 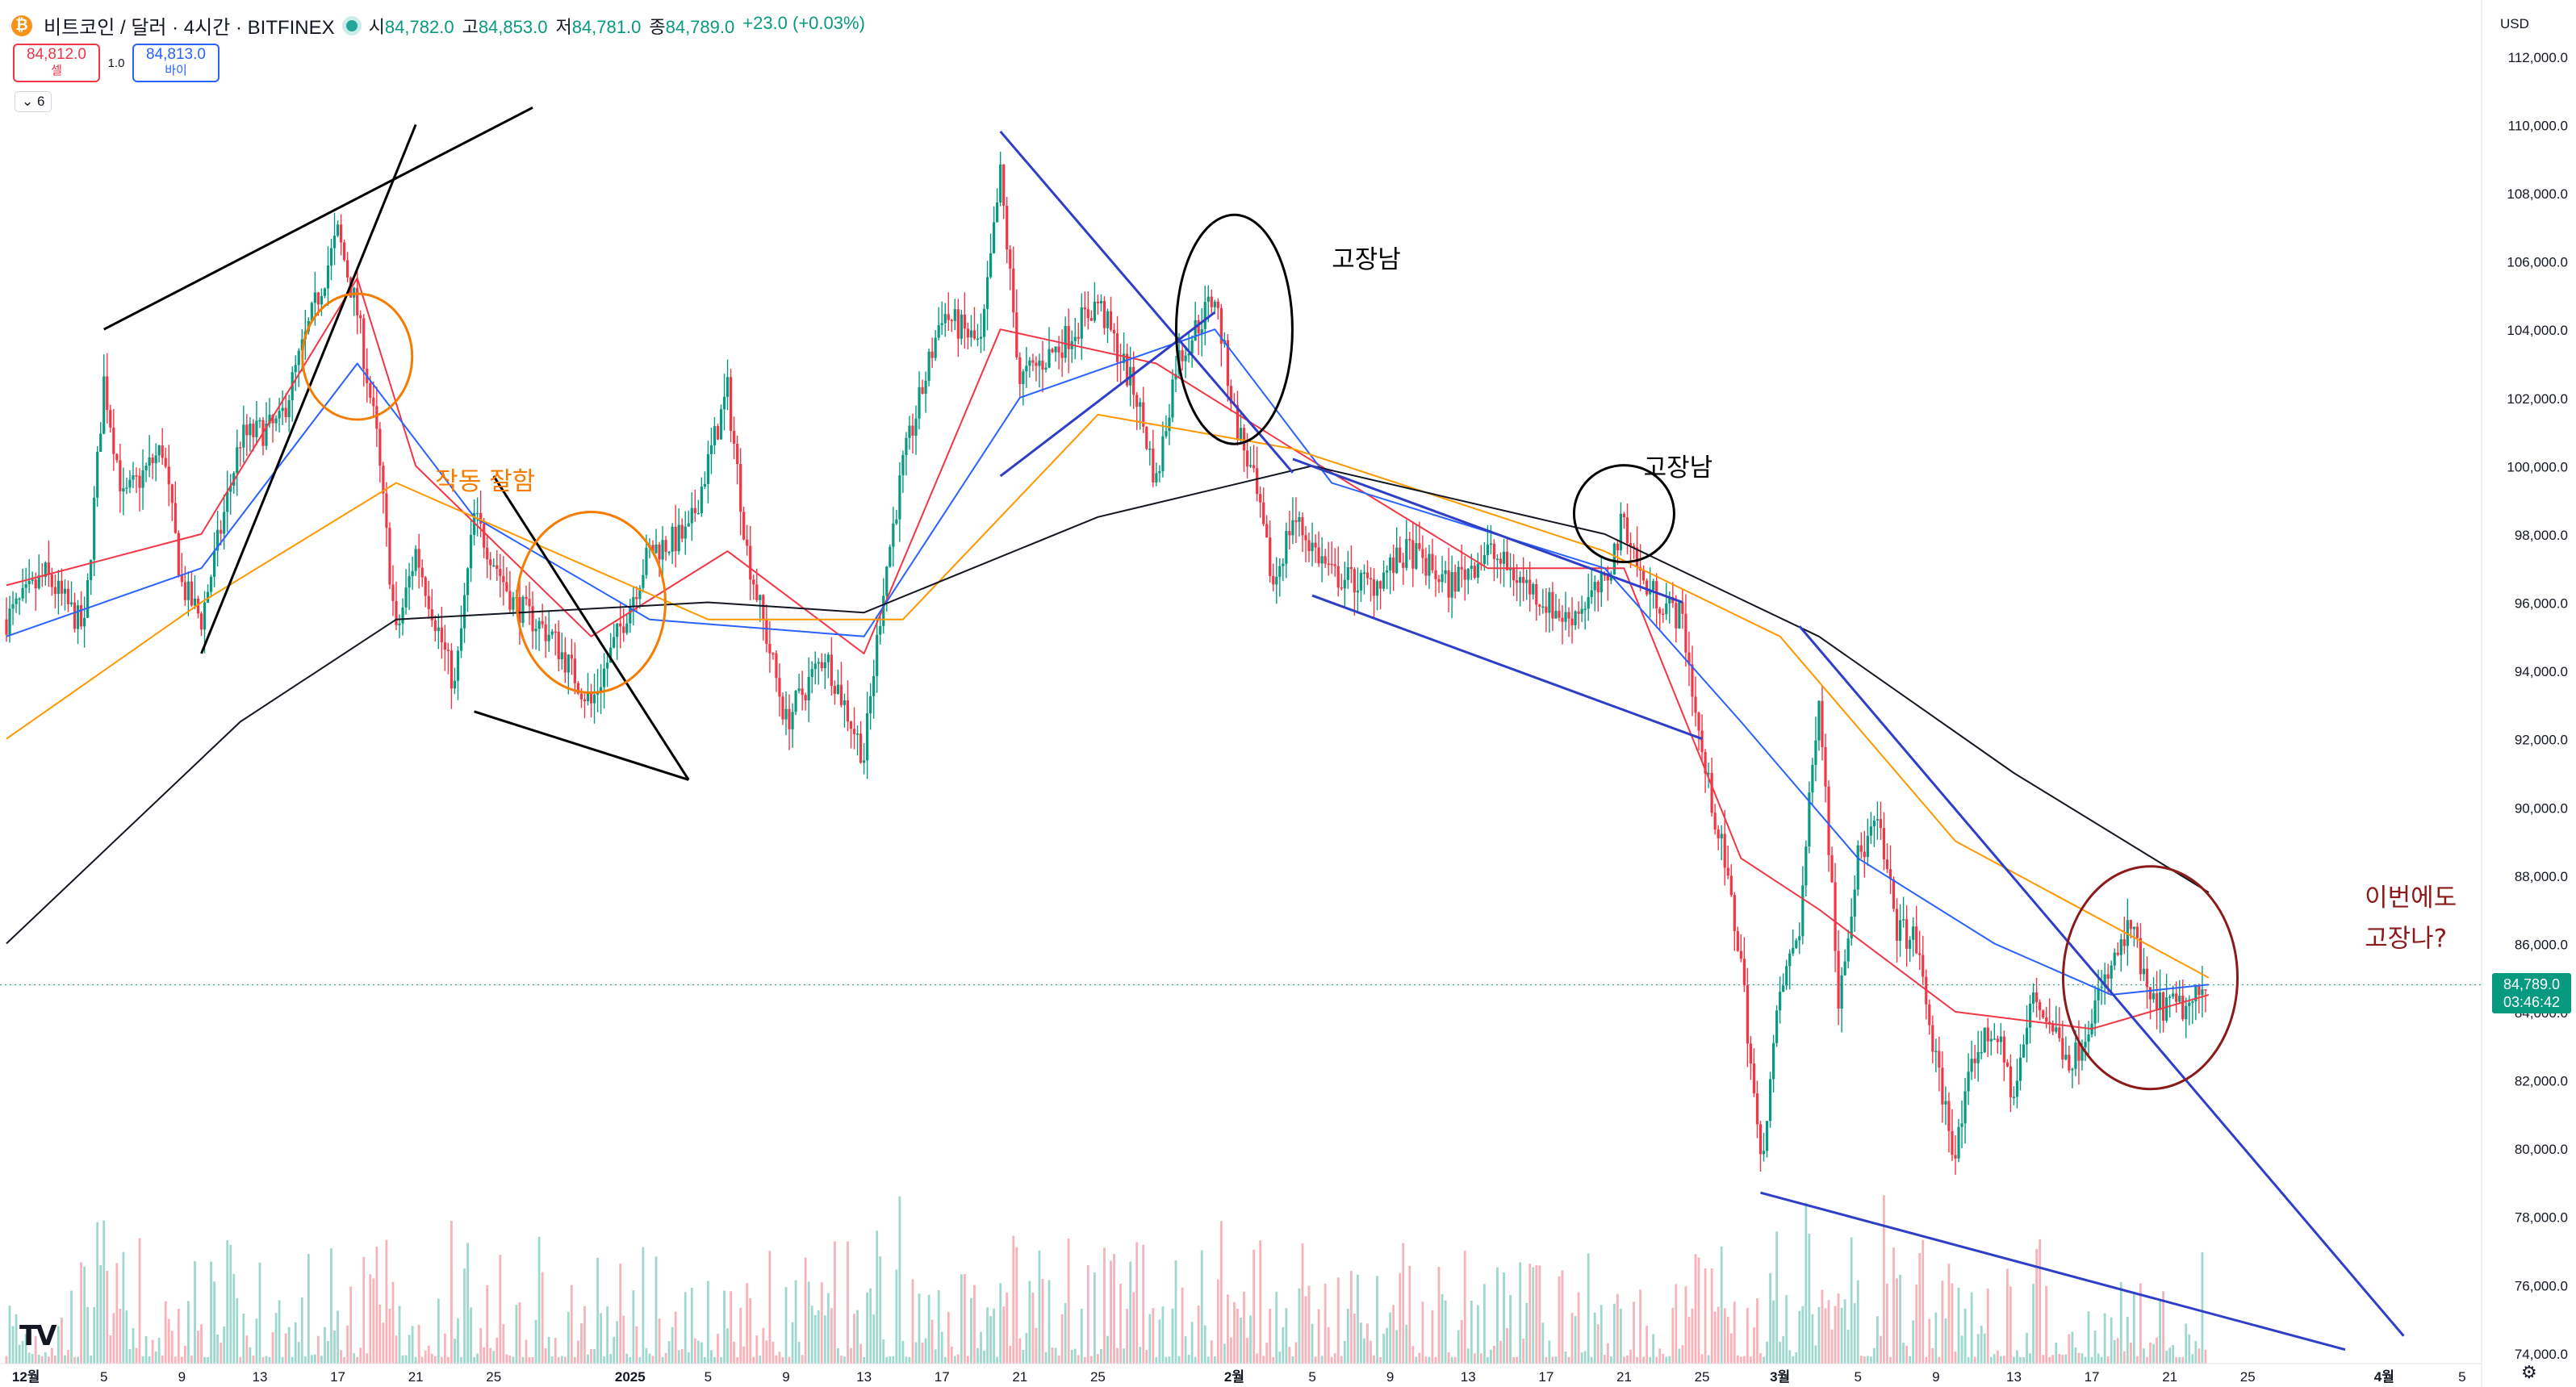 I want to click on currency-selector: USD, so click(x=2514, y=23).